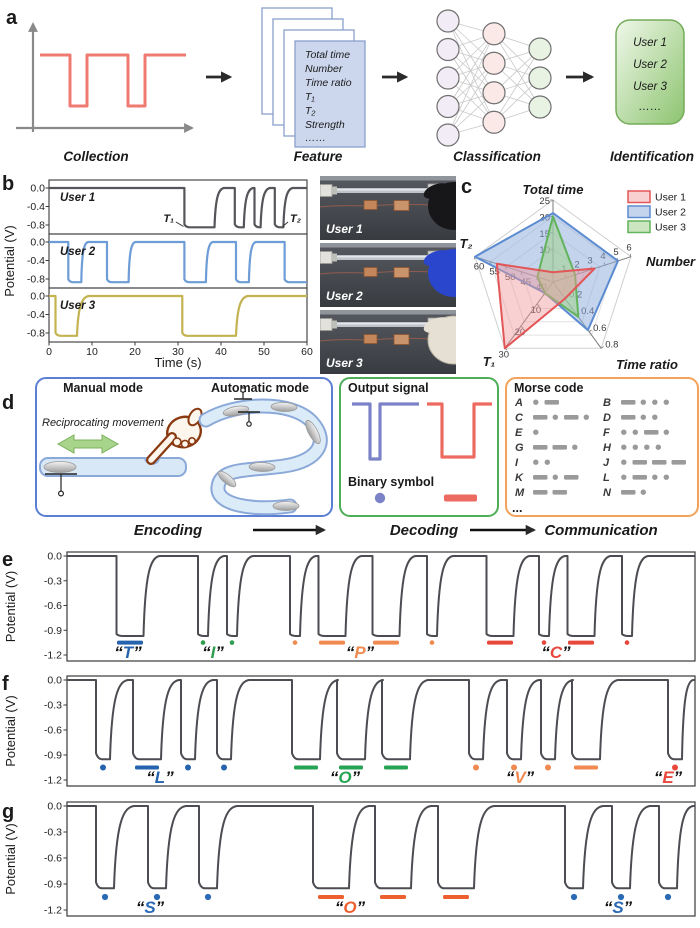 Image resolution: width=700 pixels, height=928 pixels. I want to click on radar-grid, so click(553, 274).